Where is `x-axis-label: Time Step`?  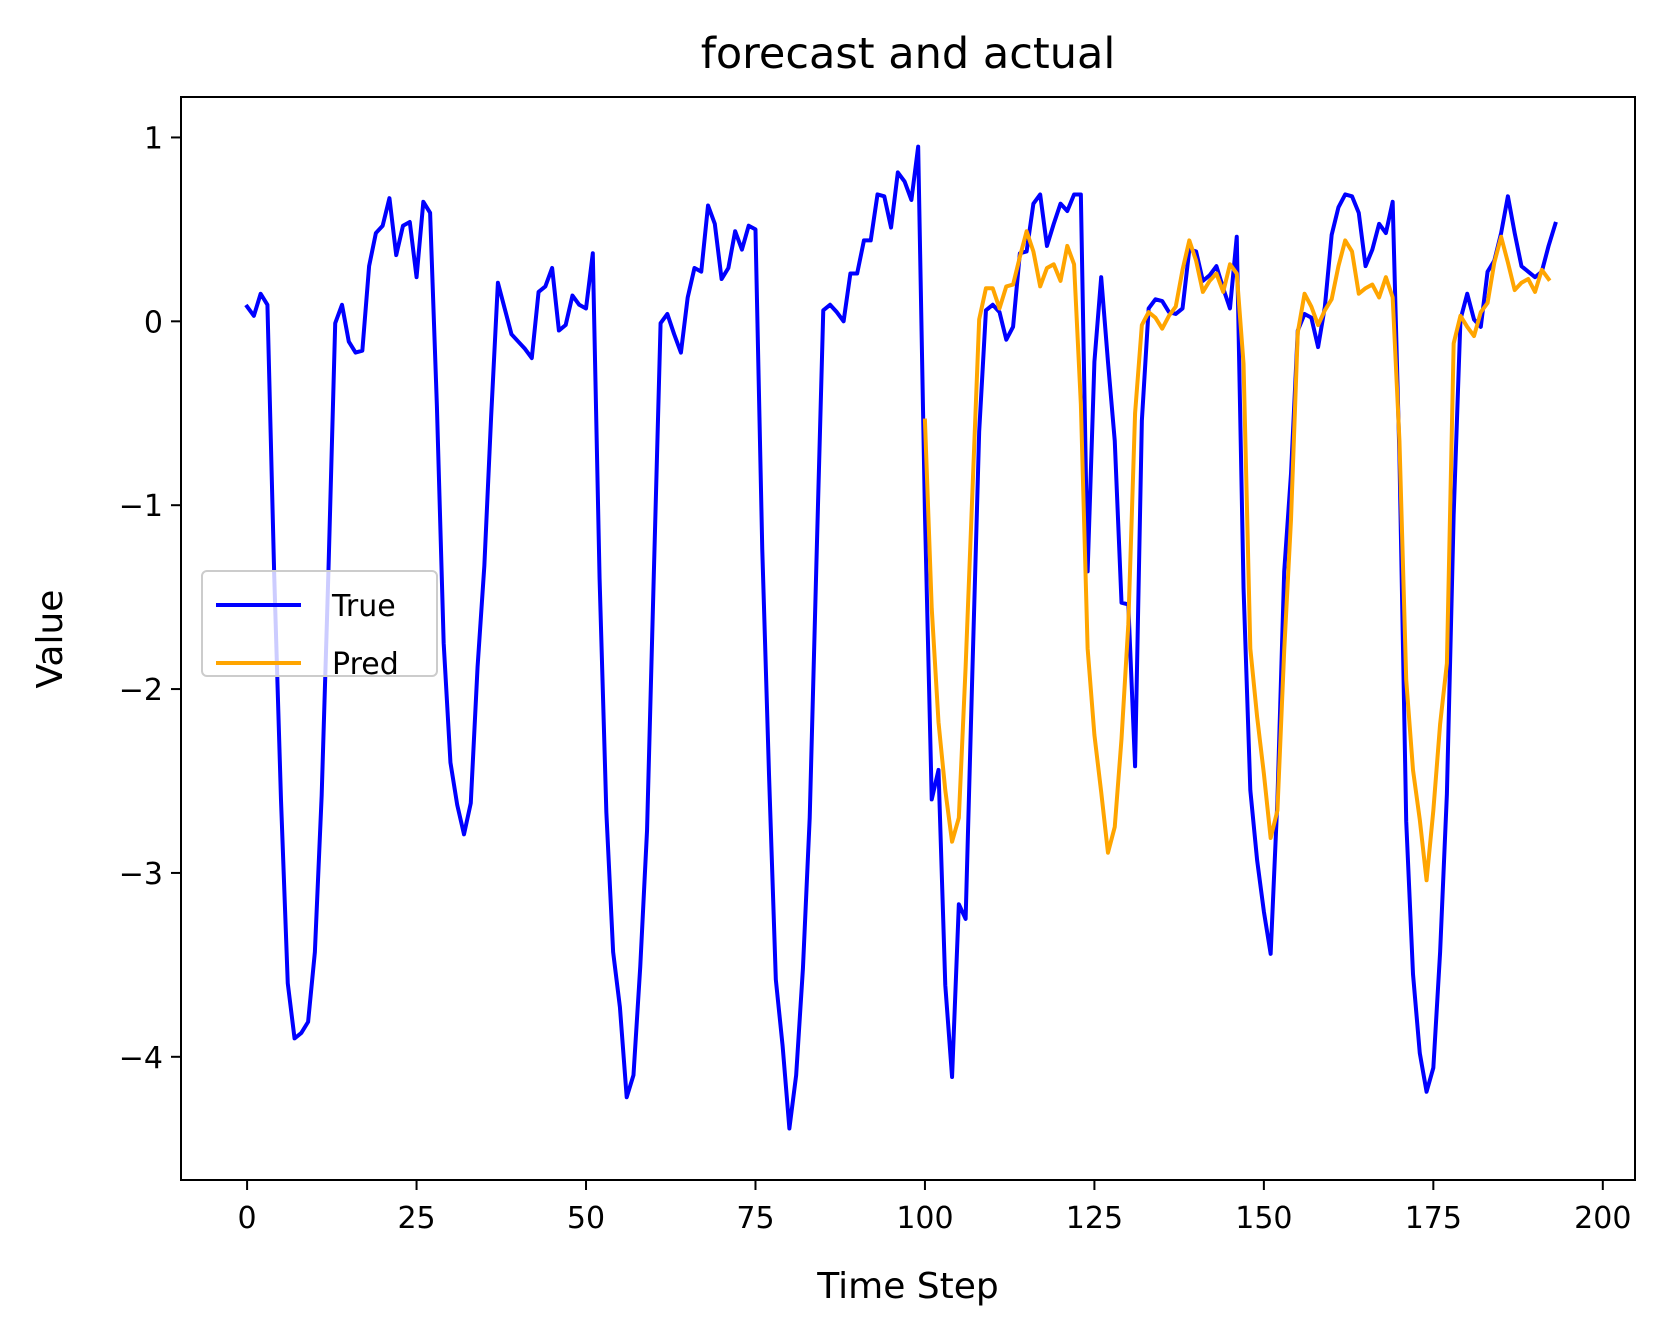
x-axis-label: Time Step is located at coordinates (907, 1286).